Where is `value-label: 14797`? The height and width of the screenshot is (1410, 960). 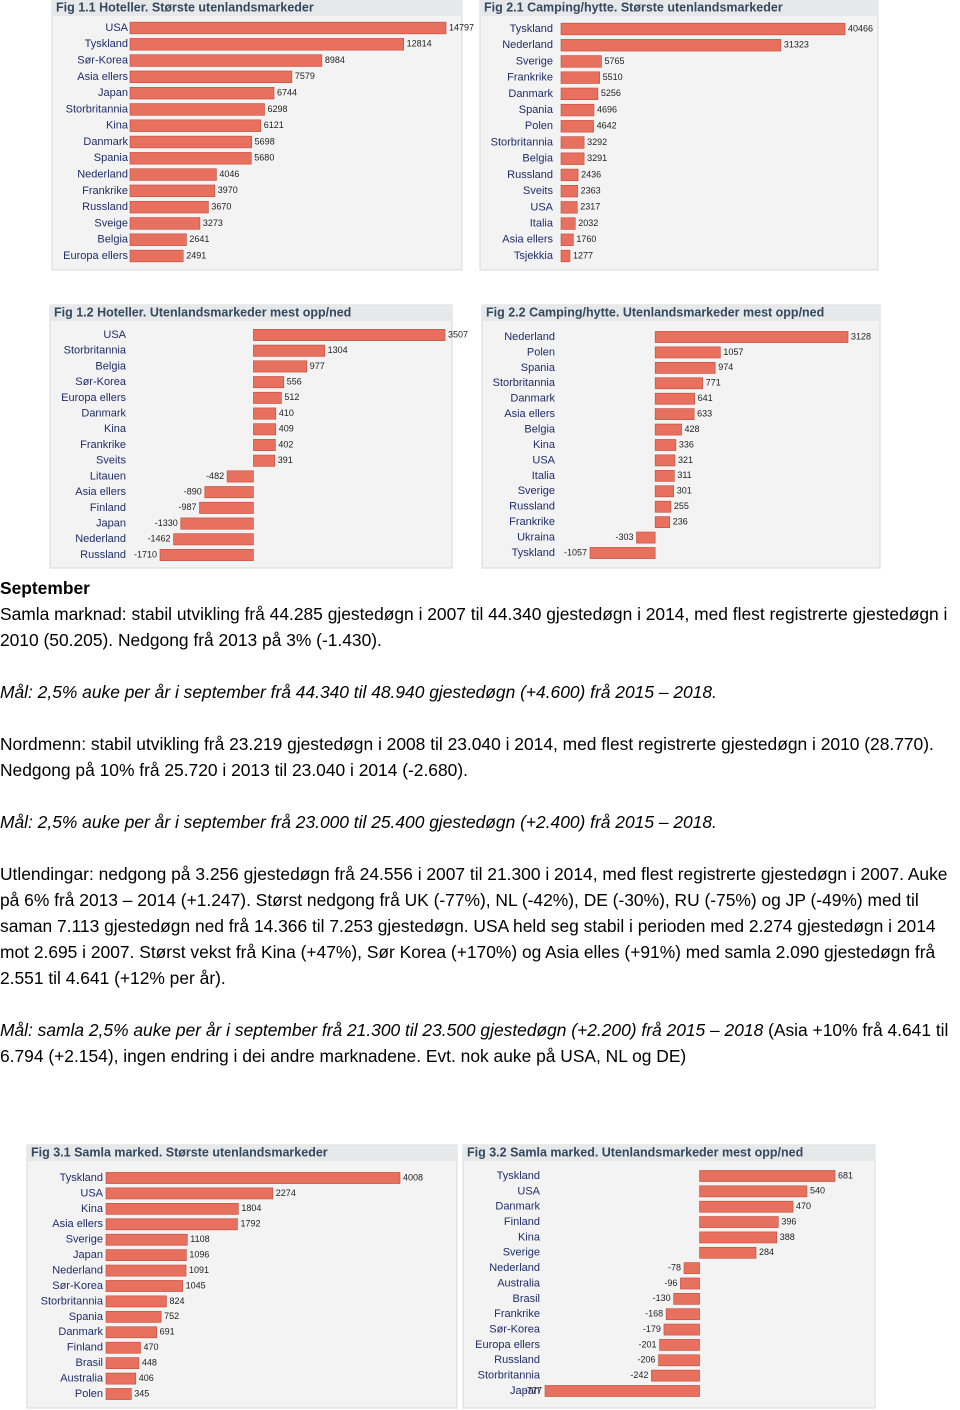
value-label: 14797 is located at coordinates (461, 27).